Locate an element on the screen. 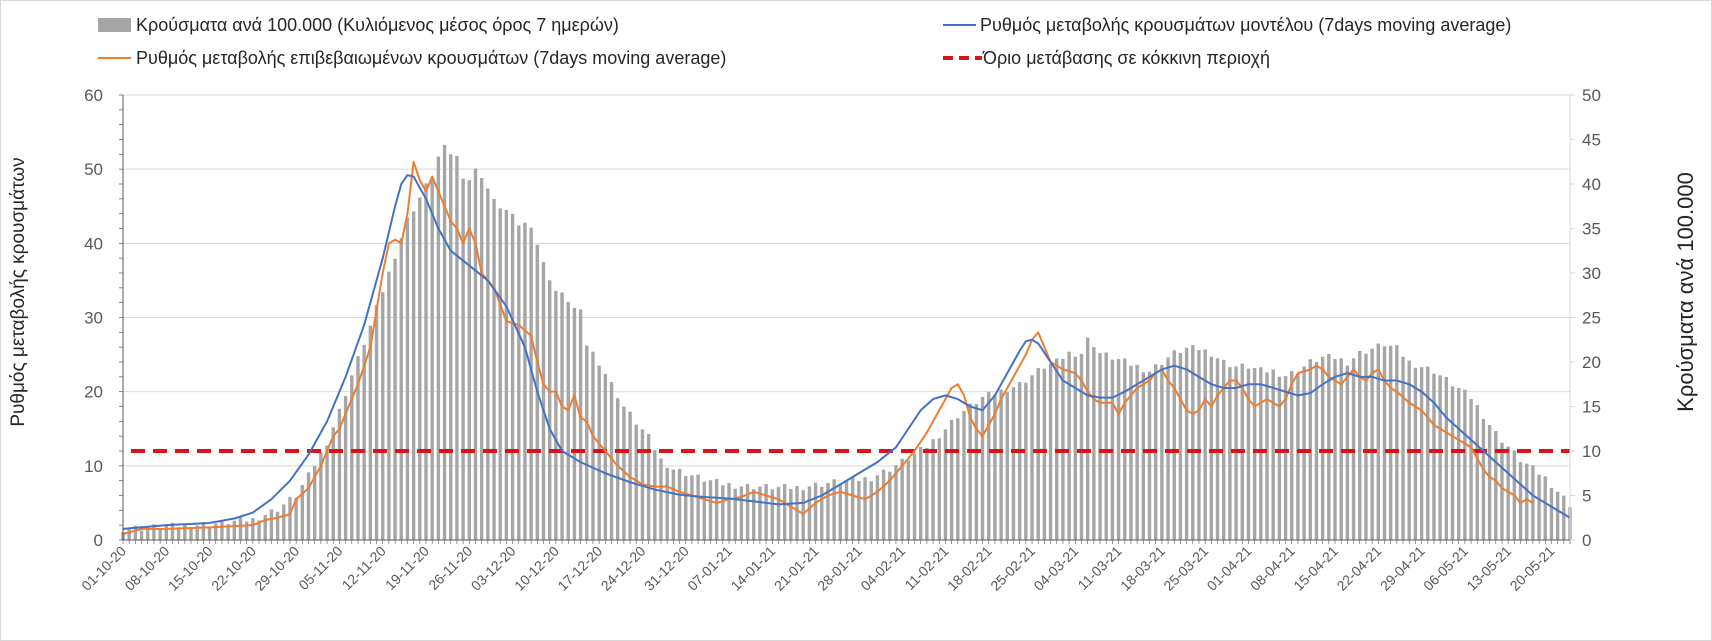 The image size is (1712, 641). y-left-tick-label: 60 is located at coordinates (93, 95).